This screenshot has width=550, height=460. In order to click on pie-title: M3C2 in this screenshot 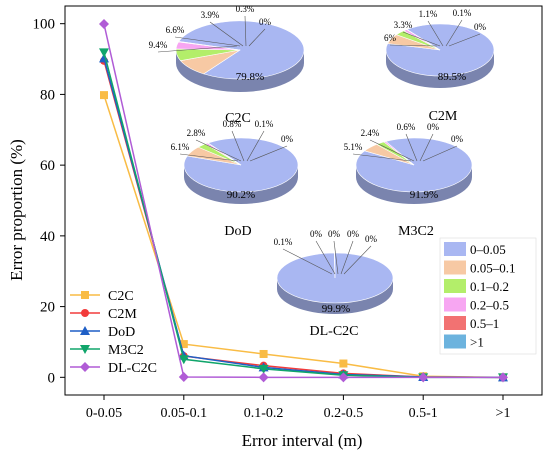, I will do `click(416, 231)`.